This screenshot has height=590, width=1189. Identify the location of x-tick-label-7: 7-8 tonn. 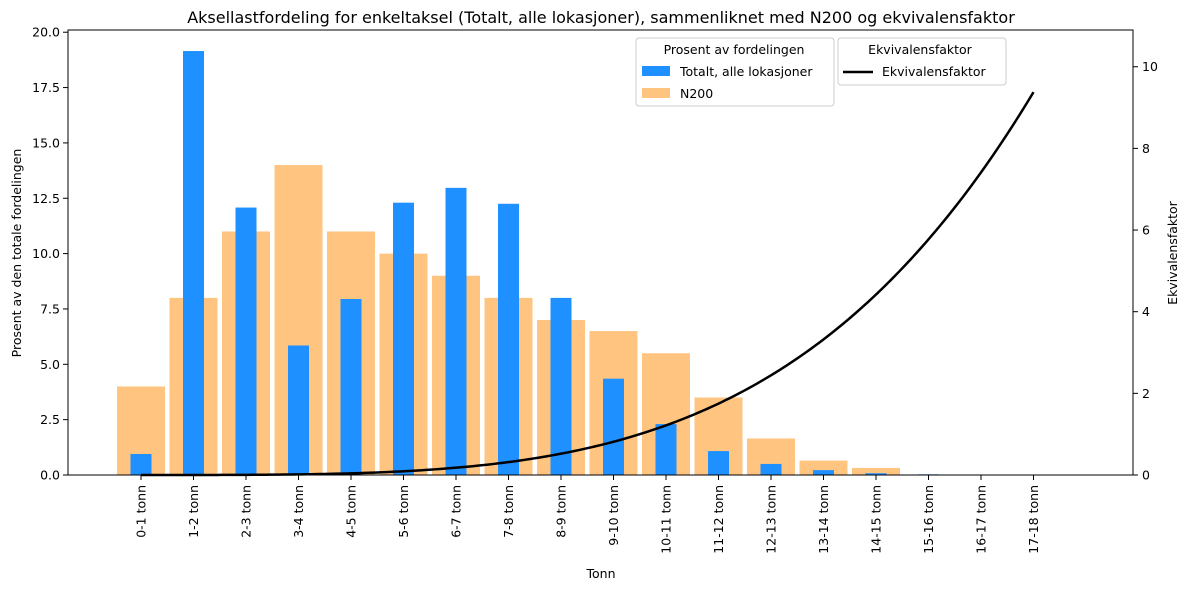
(508, 511).